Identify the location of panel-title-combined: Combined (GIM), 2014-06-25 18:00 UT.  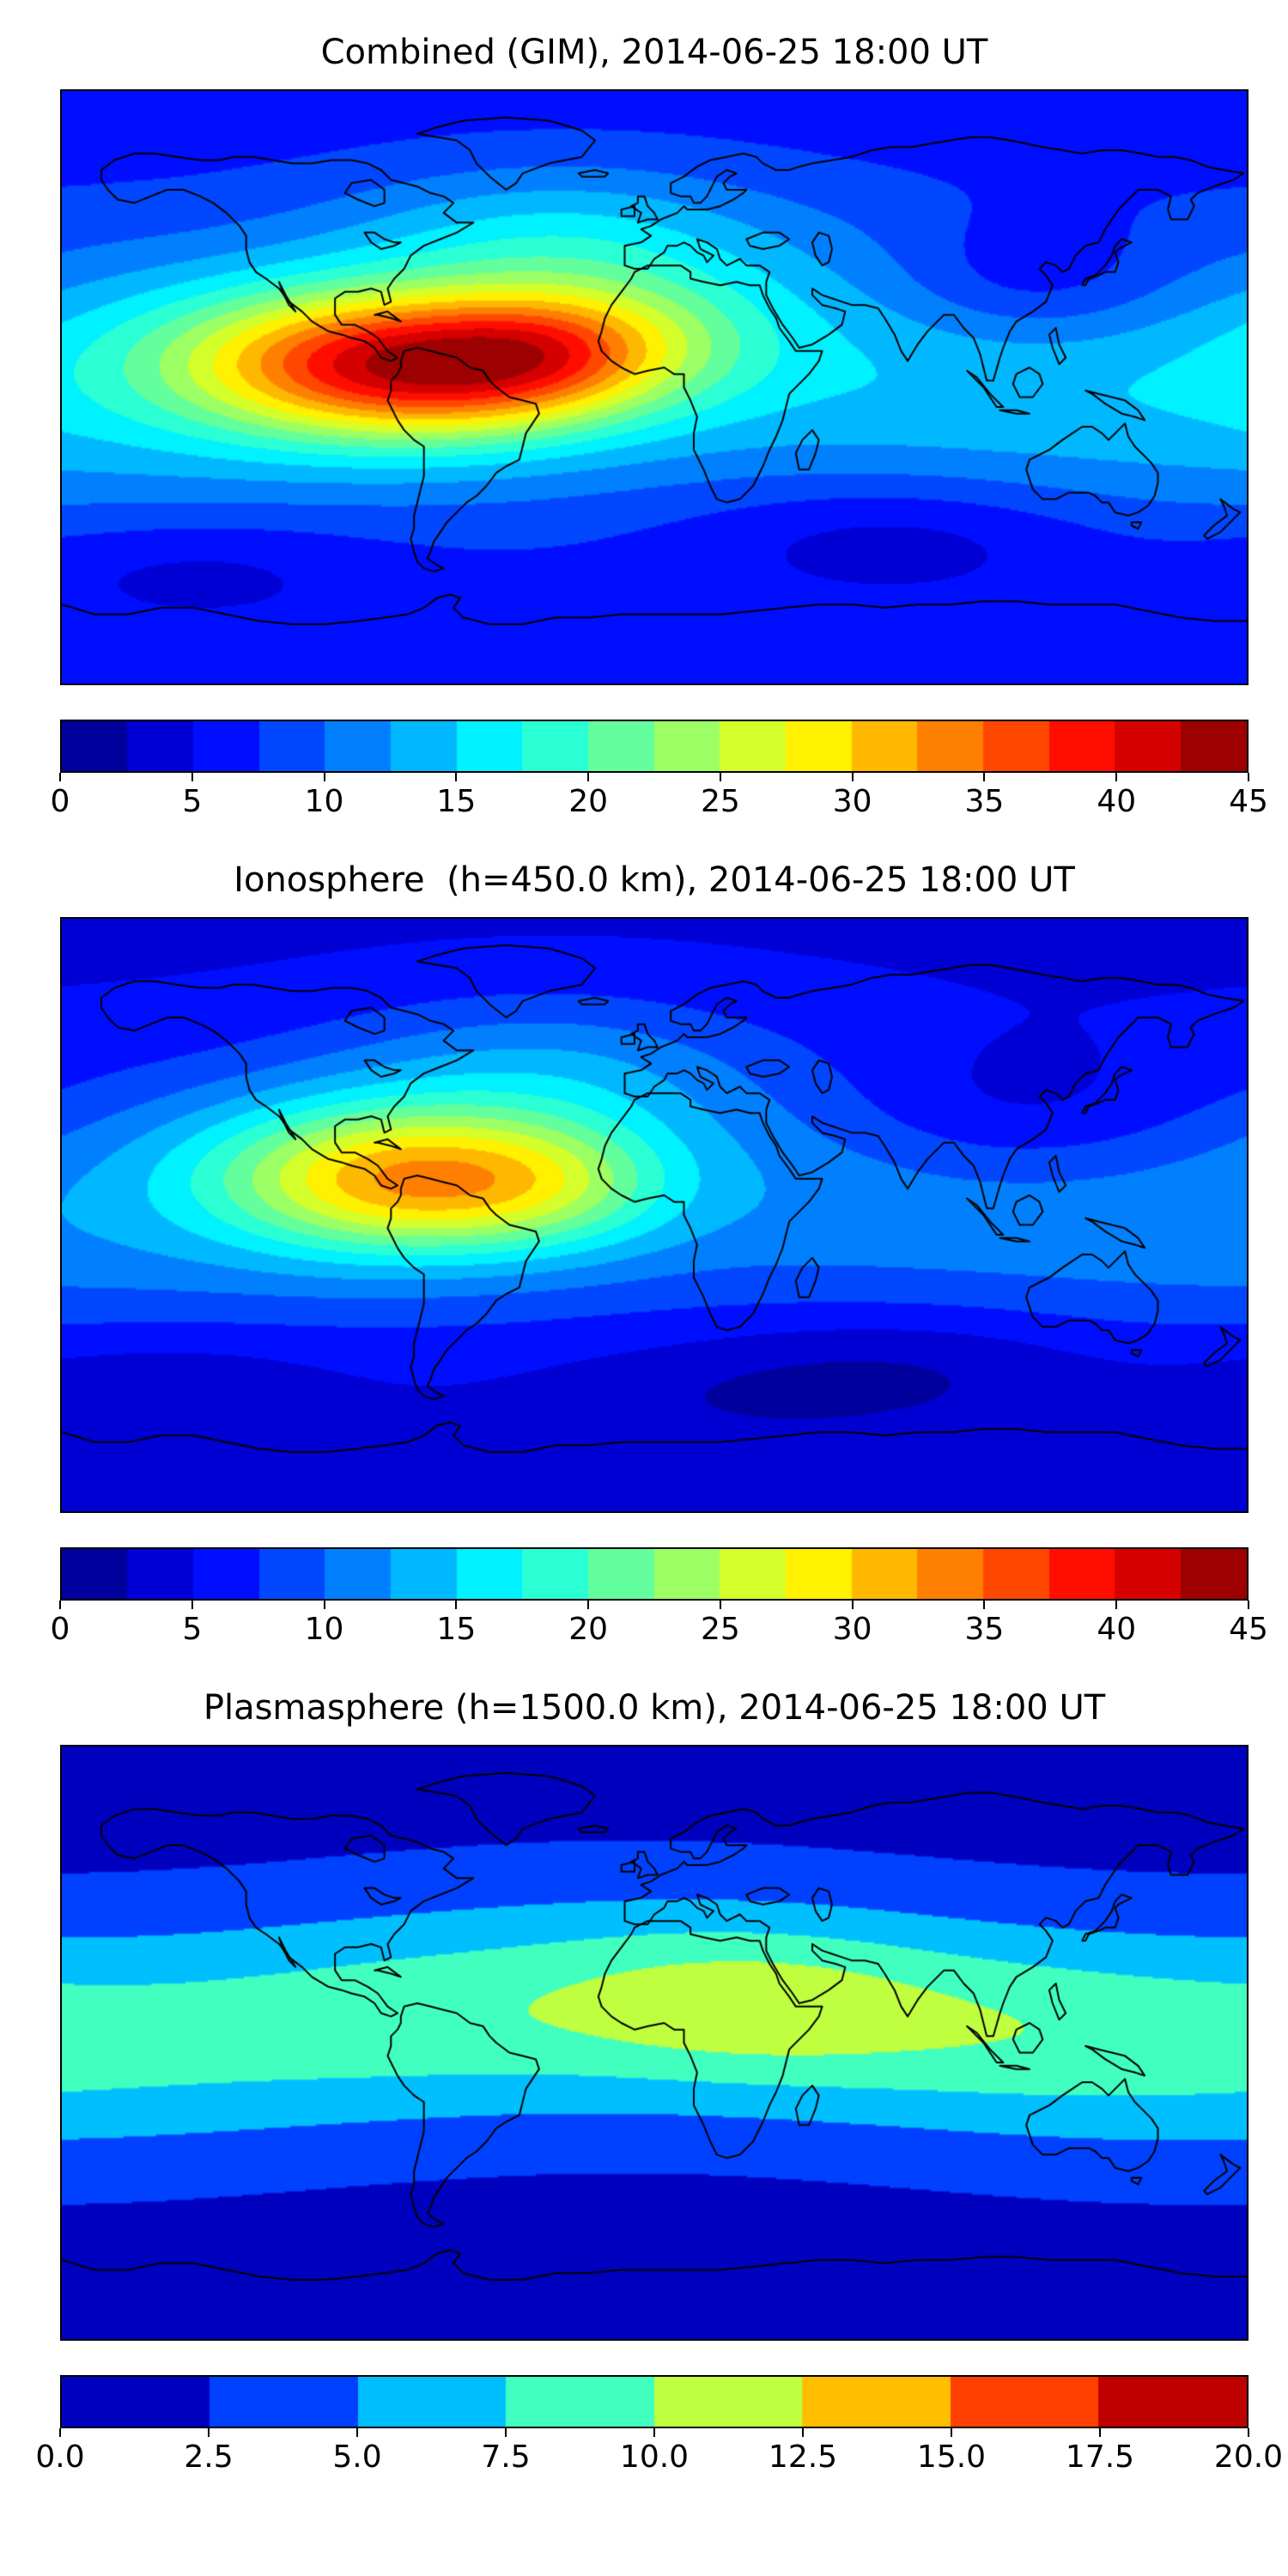
(654, 52).